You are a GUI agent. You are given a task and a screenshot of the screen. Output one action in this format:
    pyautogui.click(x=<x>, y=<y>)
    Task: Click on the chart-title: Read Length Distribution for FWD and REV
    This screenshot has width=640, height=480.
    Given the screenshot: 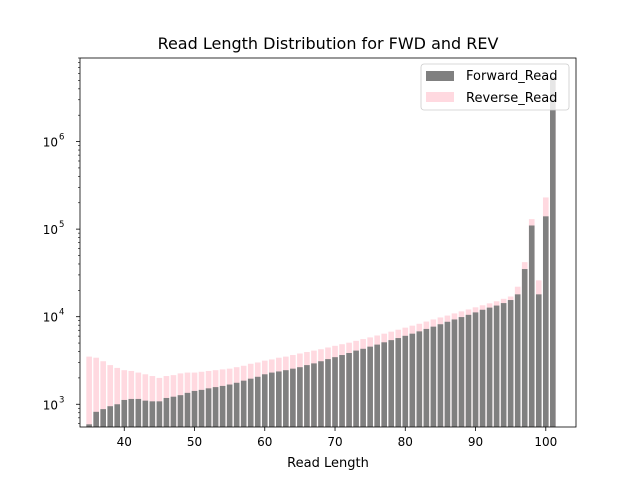 What is the action you would take?
    pyautogui.click(x=328, y=43)
    